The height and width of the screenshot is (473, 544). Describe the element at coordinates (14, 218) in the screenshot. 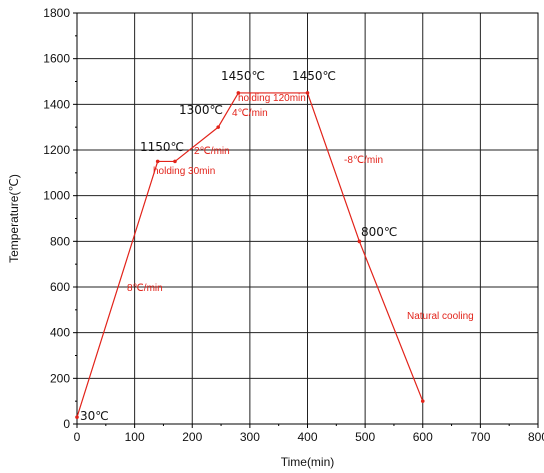

I see `y-axis-title: Temperature(℃)` at that location.